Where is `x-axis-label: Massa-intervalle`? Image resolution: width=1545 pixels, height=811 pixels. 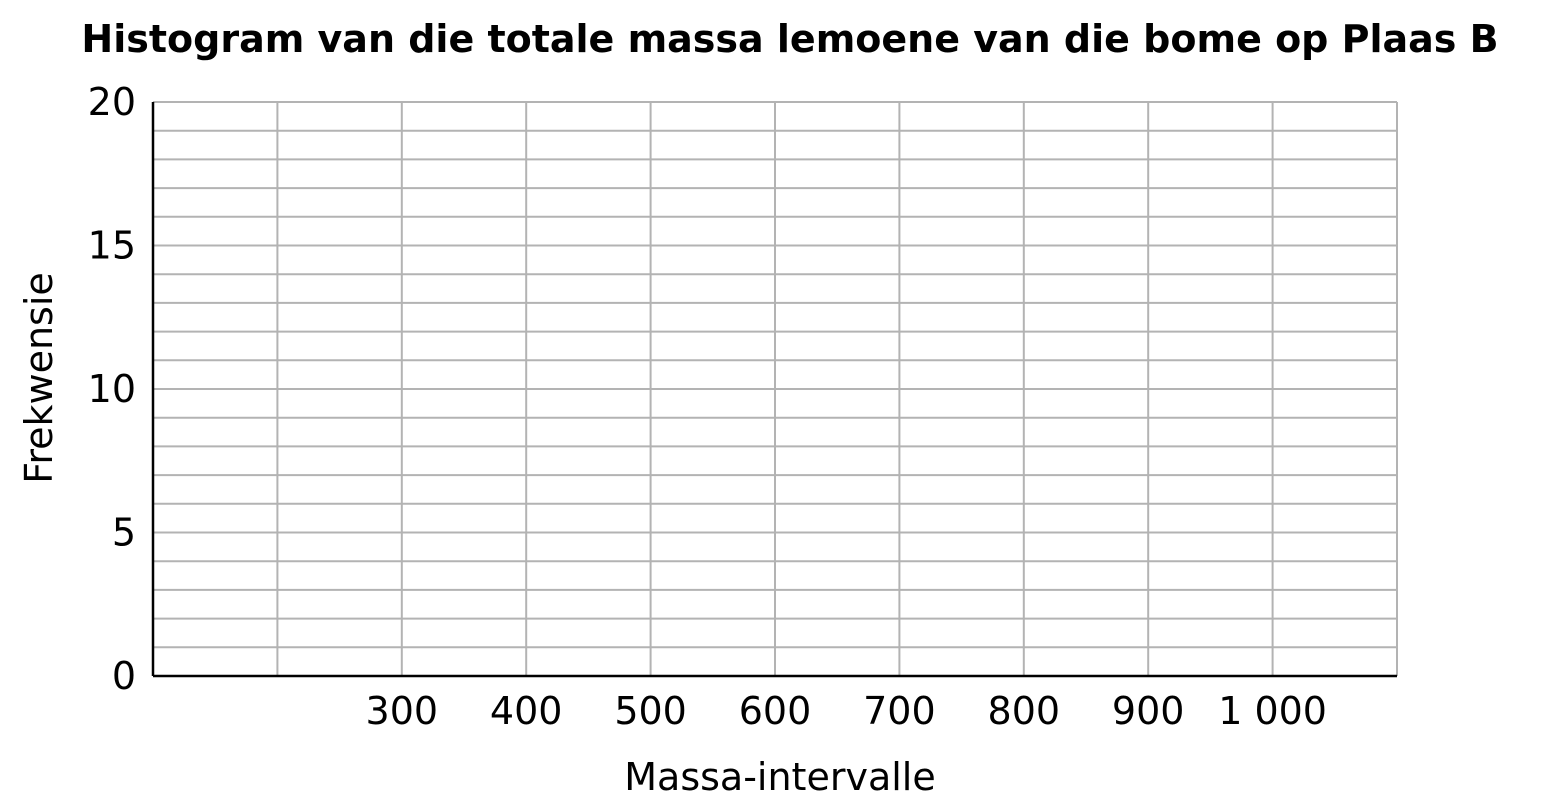 x-axis-label: Massa-intervalle is located at coordinates (779, 777).